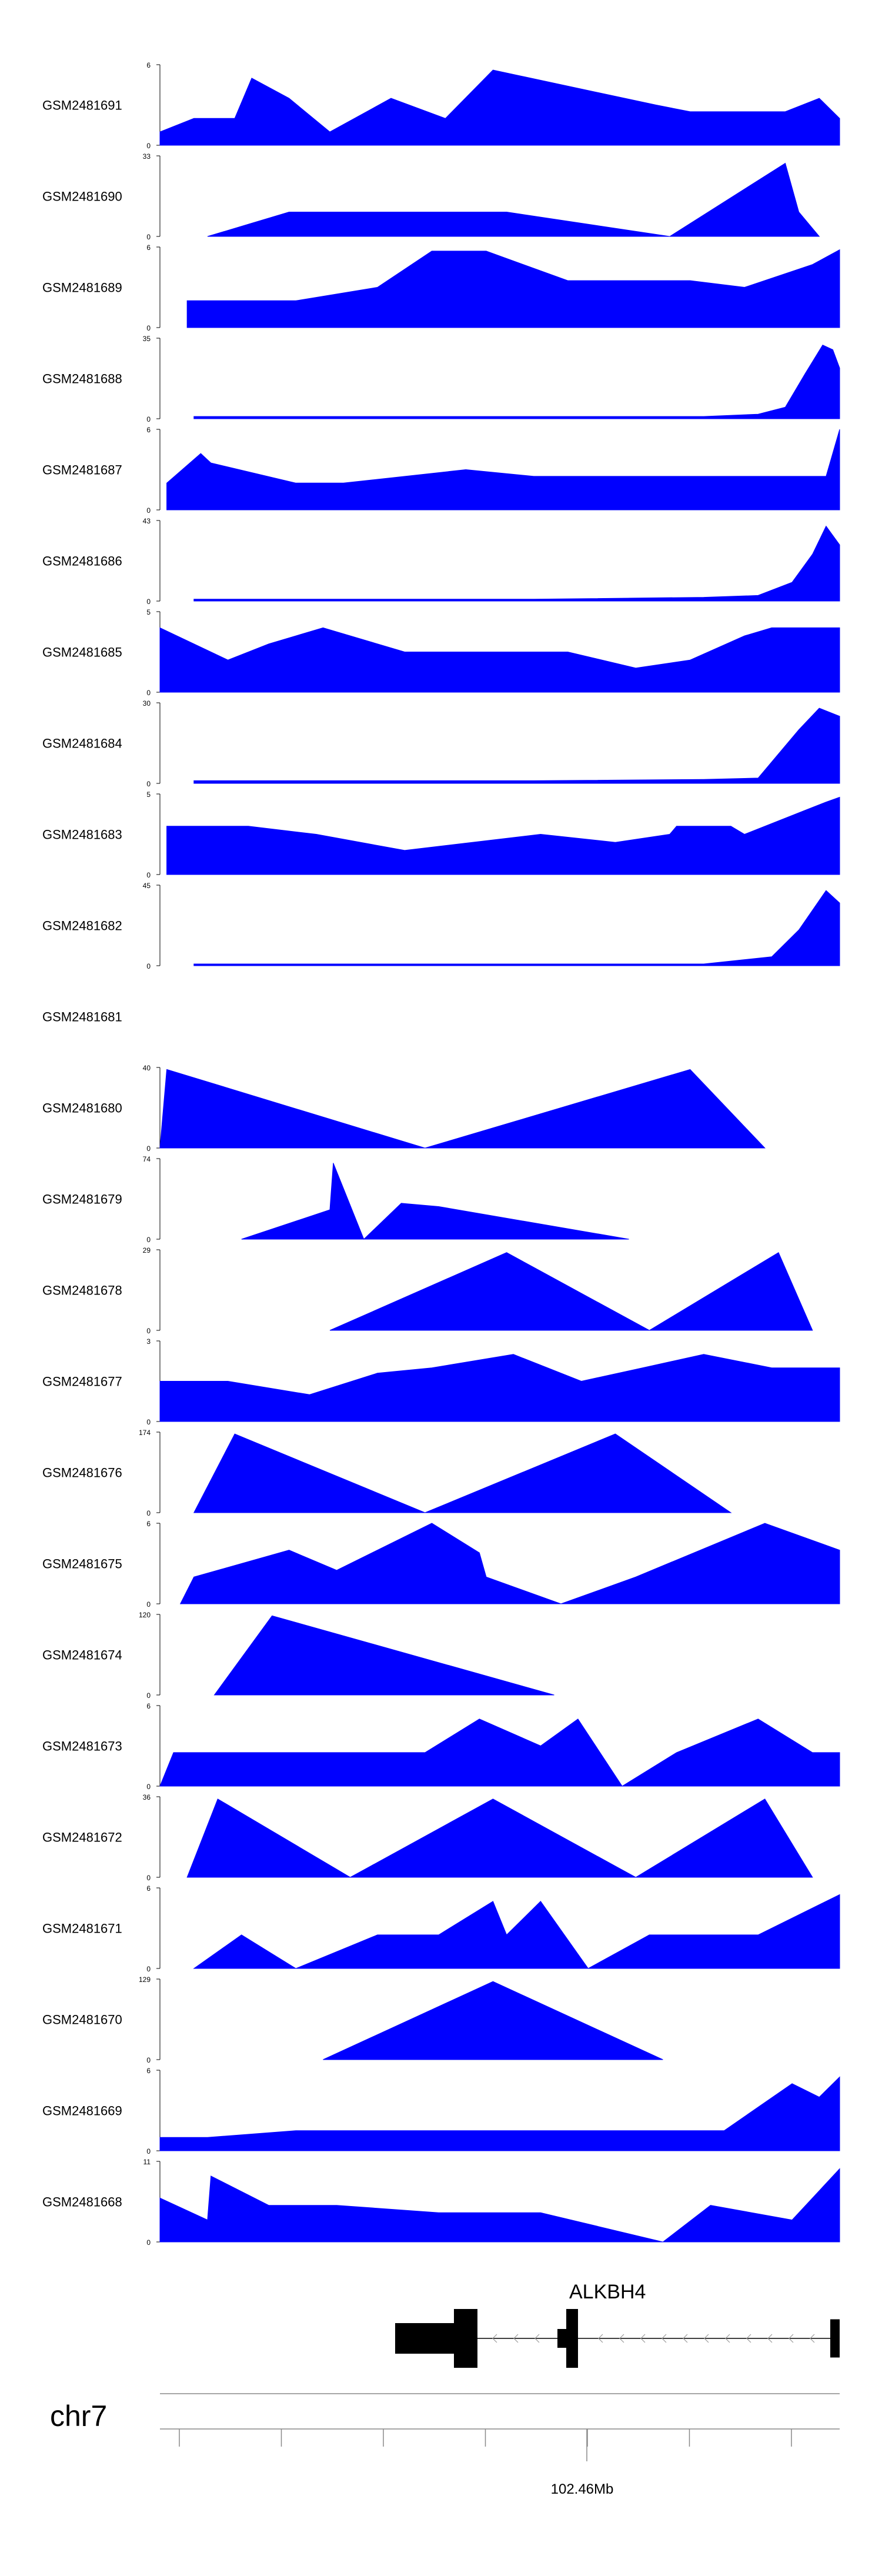 This screenshot has width=882, height=2576. I want to click on track-GSM2481689: GSM2481689 6 0, so click(441, 287).